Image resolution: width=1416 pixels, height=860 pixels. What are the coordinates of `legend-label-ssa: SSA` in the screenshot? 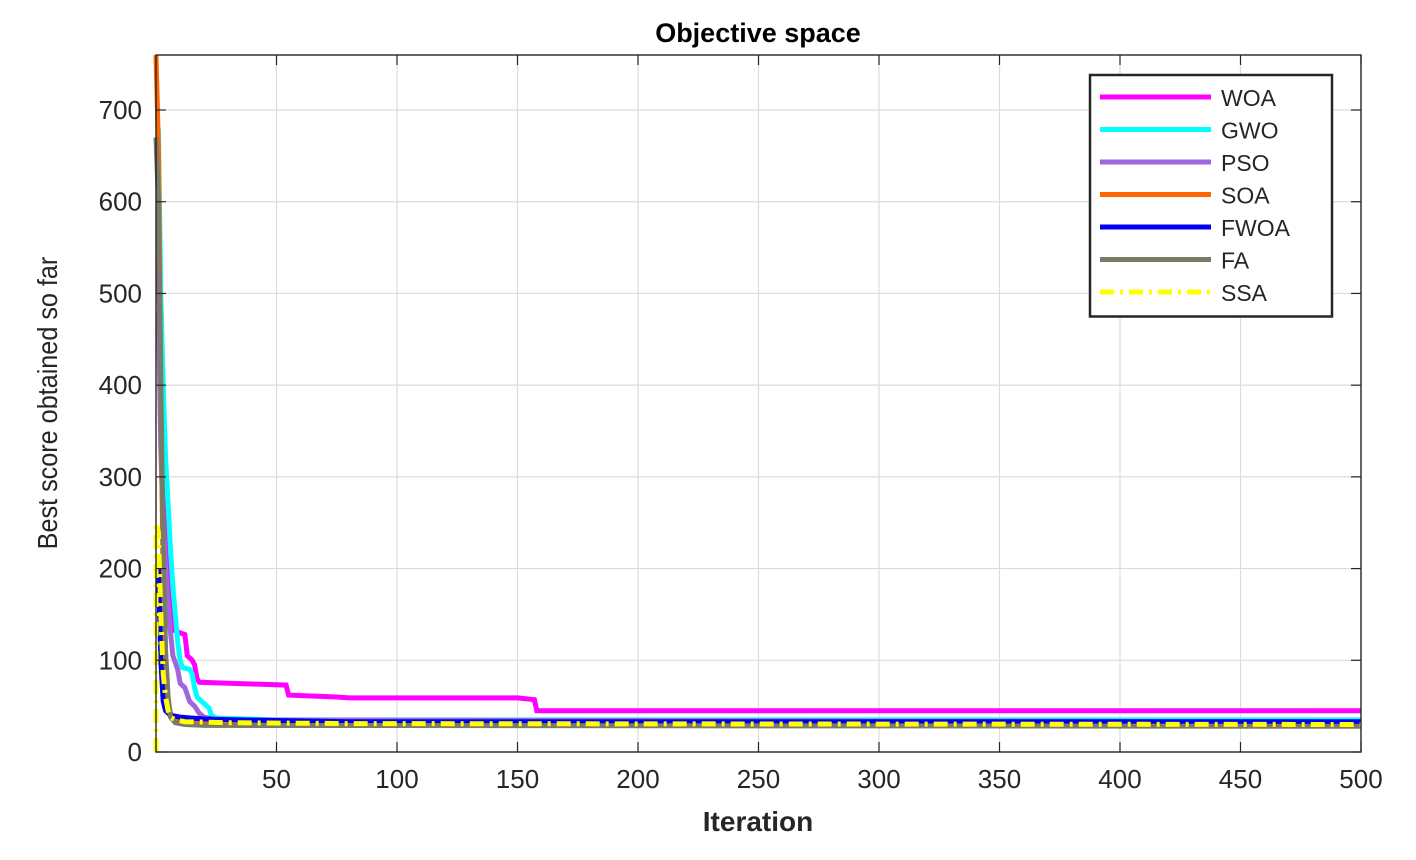 It's located at (1244, 293).